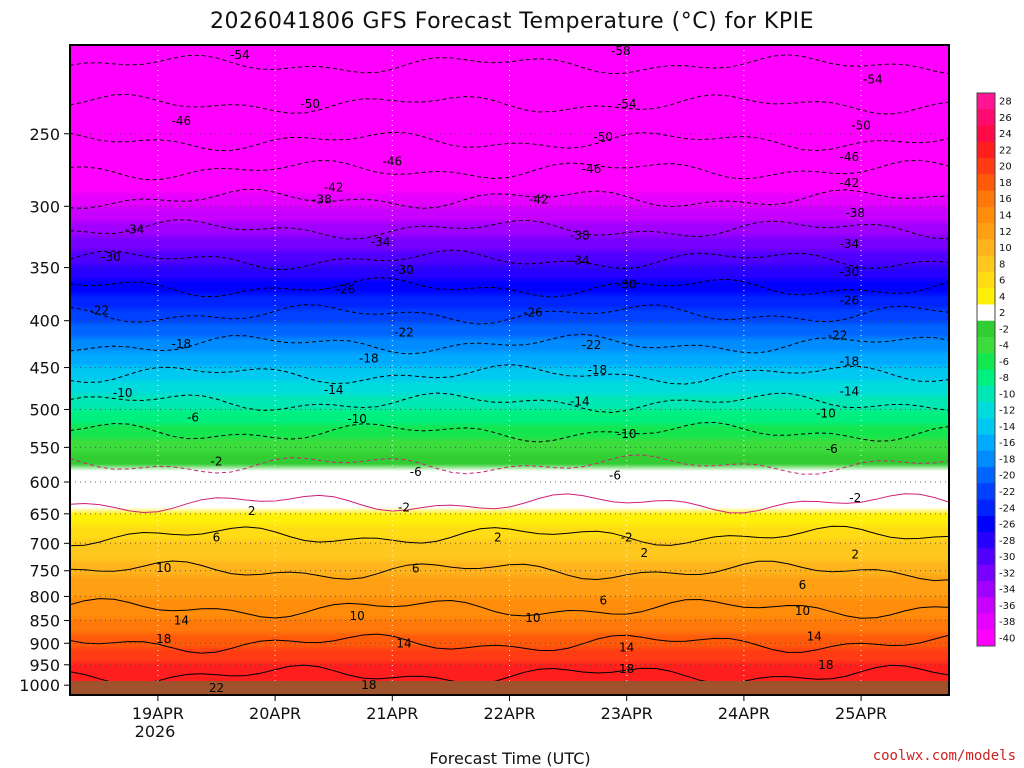 Image resolution: width=1024 pixels, height=768 pixels. What do you see at coordinates (193, 417) in the screenshot?
I see `contour-label: -6` at bounding box center [193, 417].